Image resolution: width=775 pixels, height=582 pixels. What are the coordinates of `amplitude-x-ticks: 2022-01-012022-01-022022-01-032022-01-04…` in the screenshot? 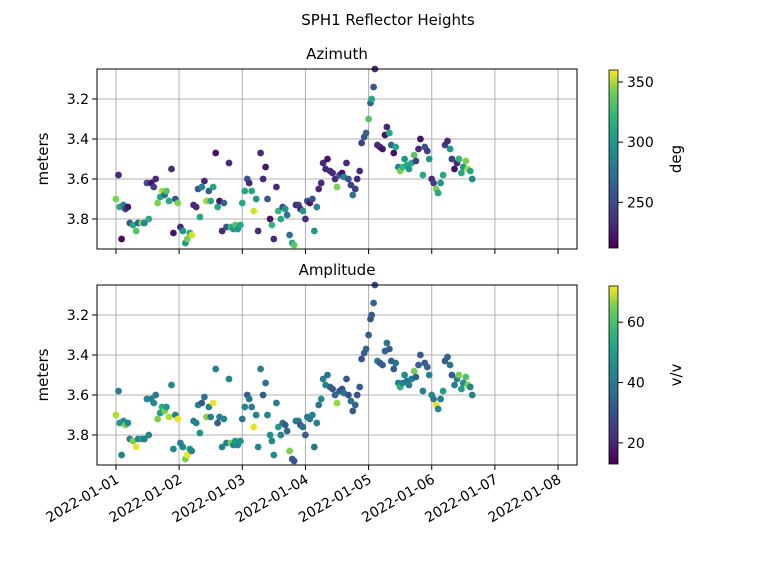 It's located at (303, 495).